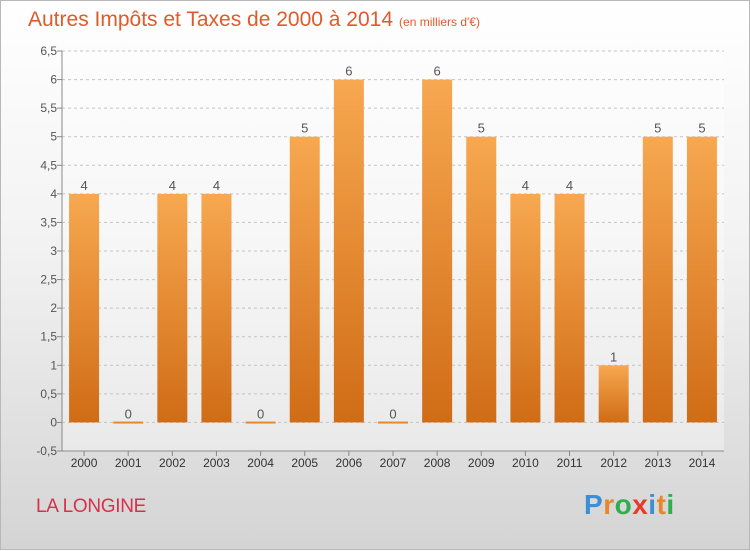 The width and height of the screenshot is (750, 551). I want to click on y-tick-label: 3, so click(53, 251).